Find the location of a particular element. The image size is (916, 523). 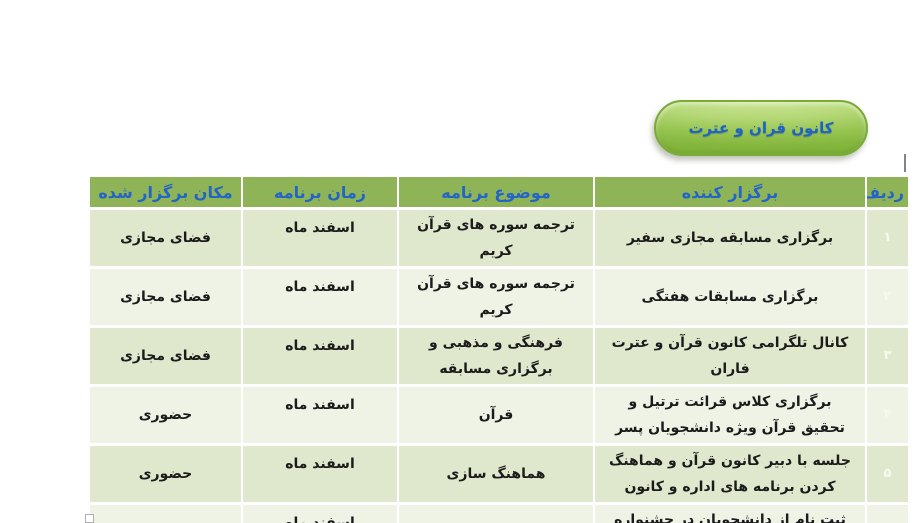

cell-radif: ۳ is located at coordinates (887, 356).